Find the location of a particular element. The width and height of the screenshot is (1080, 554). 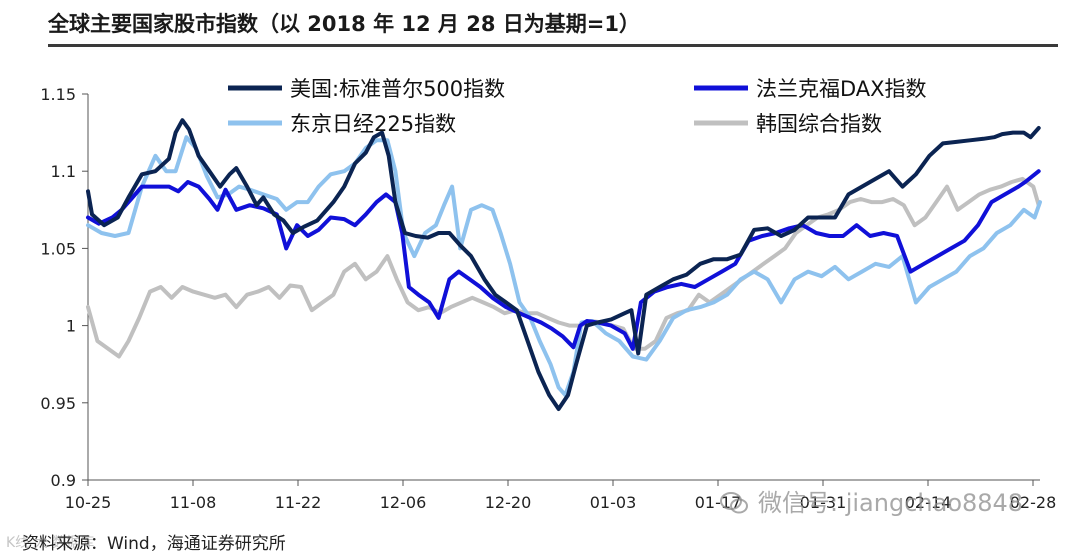

source-note: 资料来源：Wind，海通证券研究所 is located at coordinates (154, 544).